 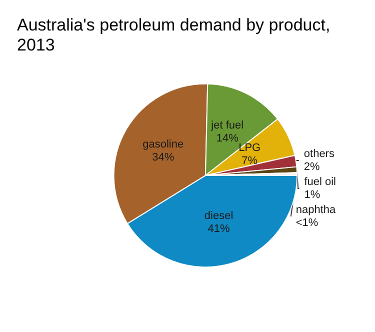 I want to click on slice-label: jet fuel, so click(x=227, y=125).